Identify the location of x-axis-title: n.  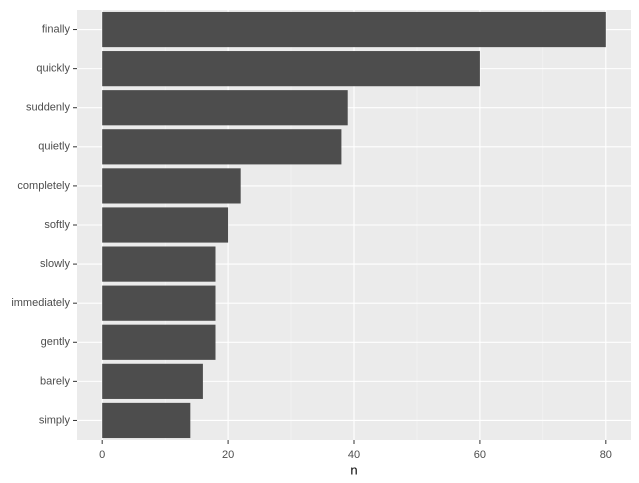
(353, 469).